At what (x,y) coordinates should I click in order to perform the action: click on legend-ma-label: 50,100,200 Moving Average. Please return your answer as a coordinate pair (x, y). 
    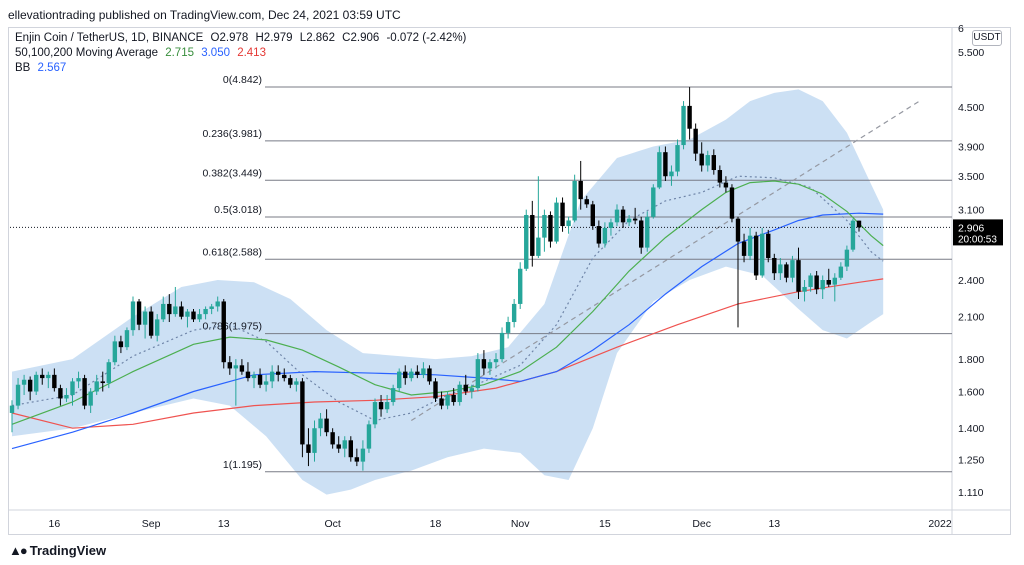
    Looking at the image, I should click on (87, 53).